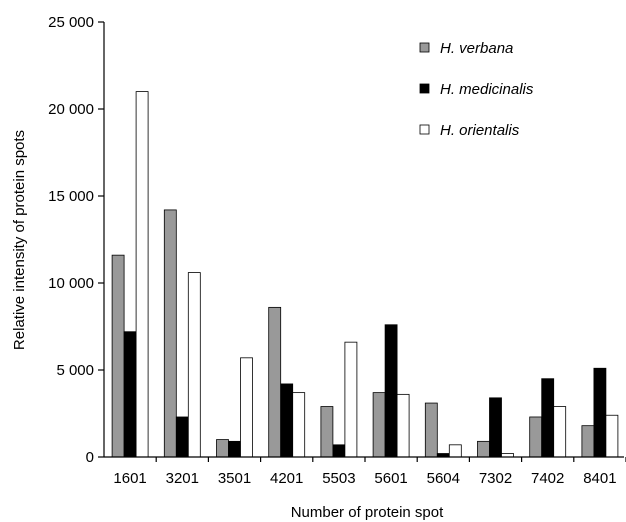 The width and height of the screenshot is (626, 522). Describe the element at coordinates (495, 478) in the screenshot. I see `x-tick-label: 7302` at that location.